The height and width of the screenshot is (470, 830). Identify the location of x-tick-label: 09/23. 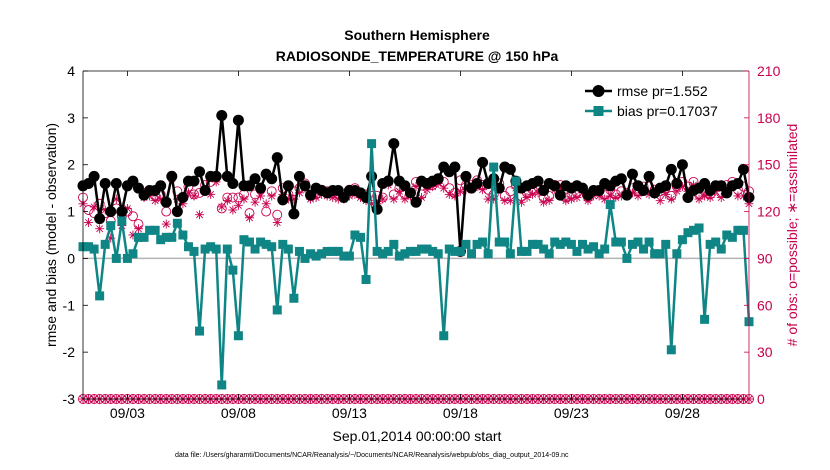
(571, 413).